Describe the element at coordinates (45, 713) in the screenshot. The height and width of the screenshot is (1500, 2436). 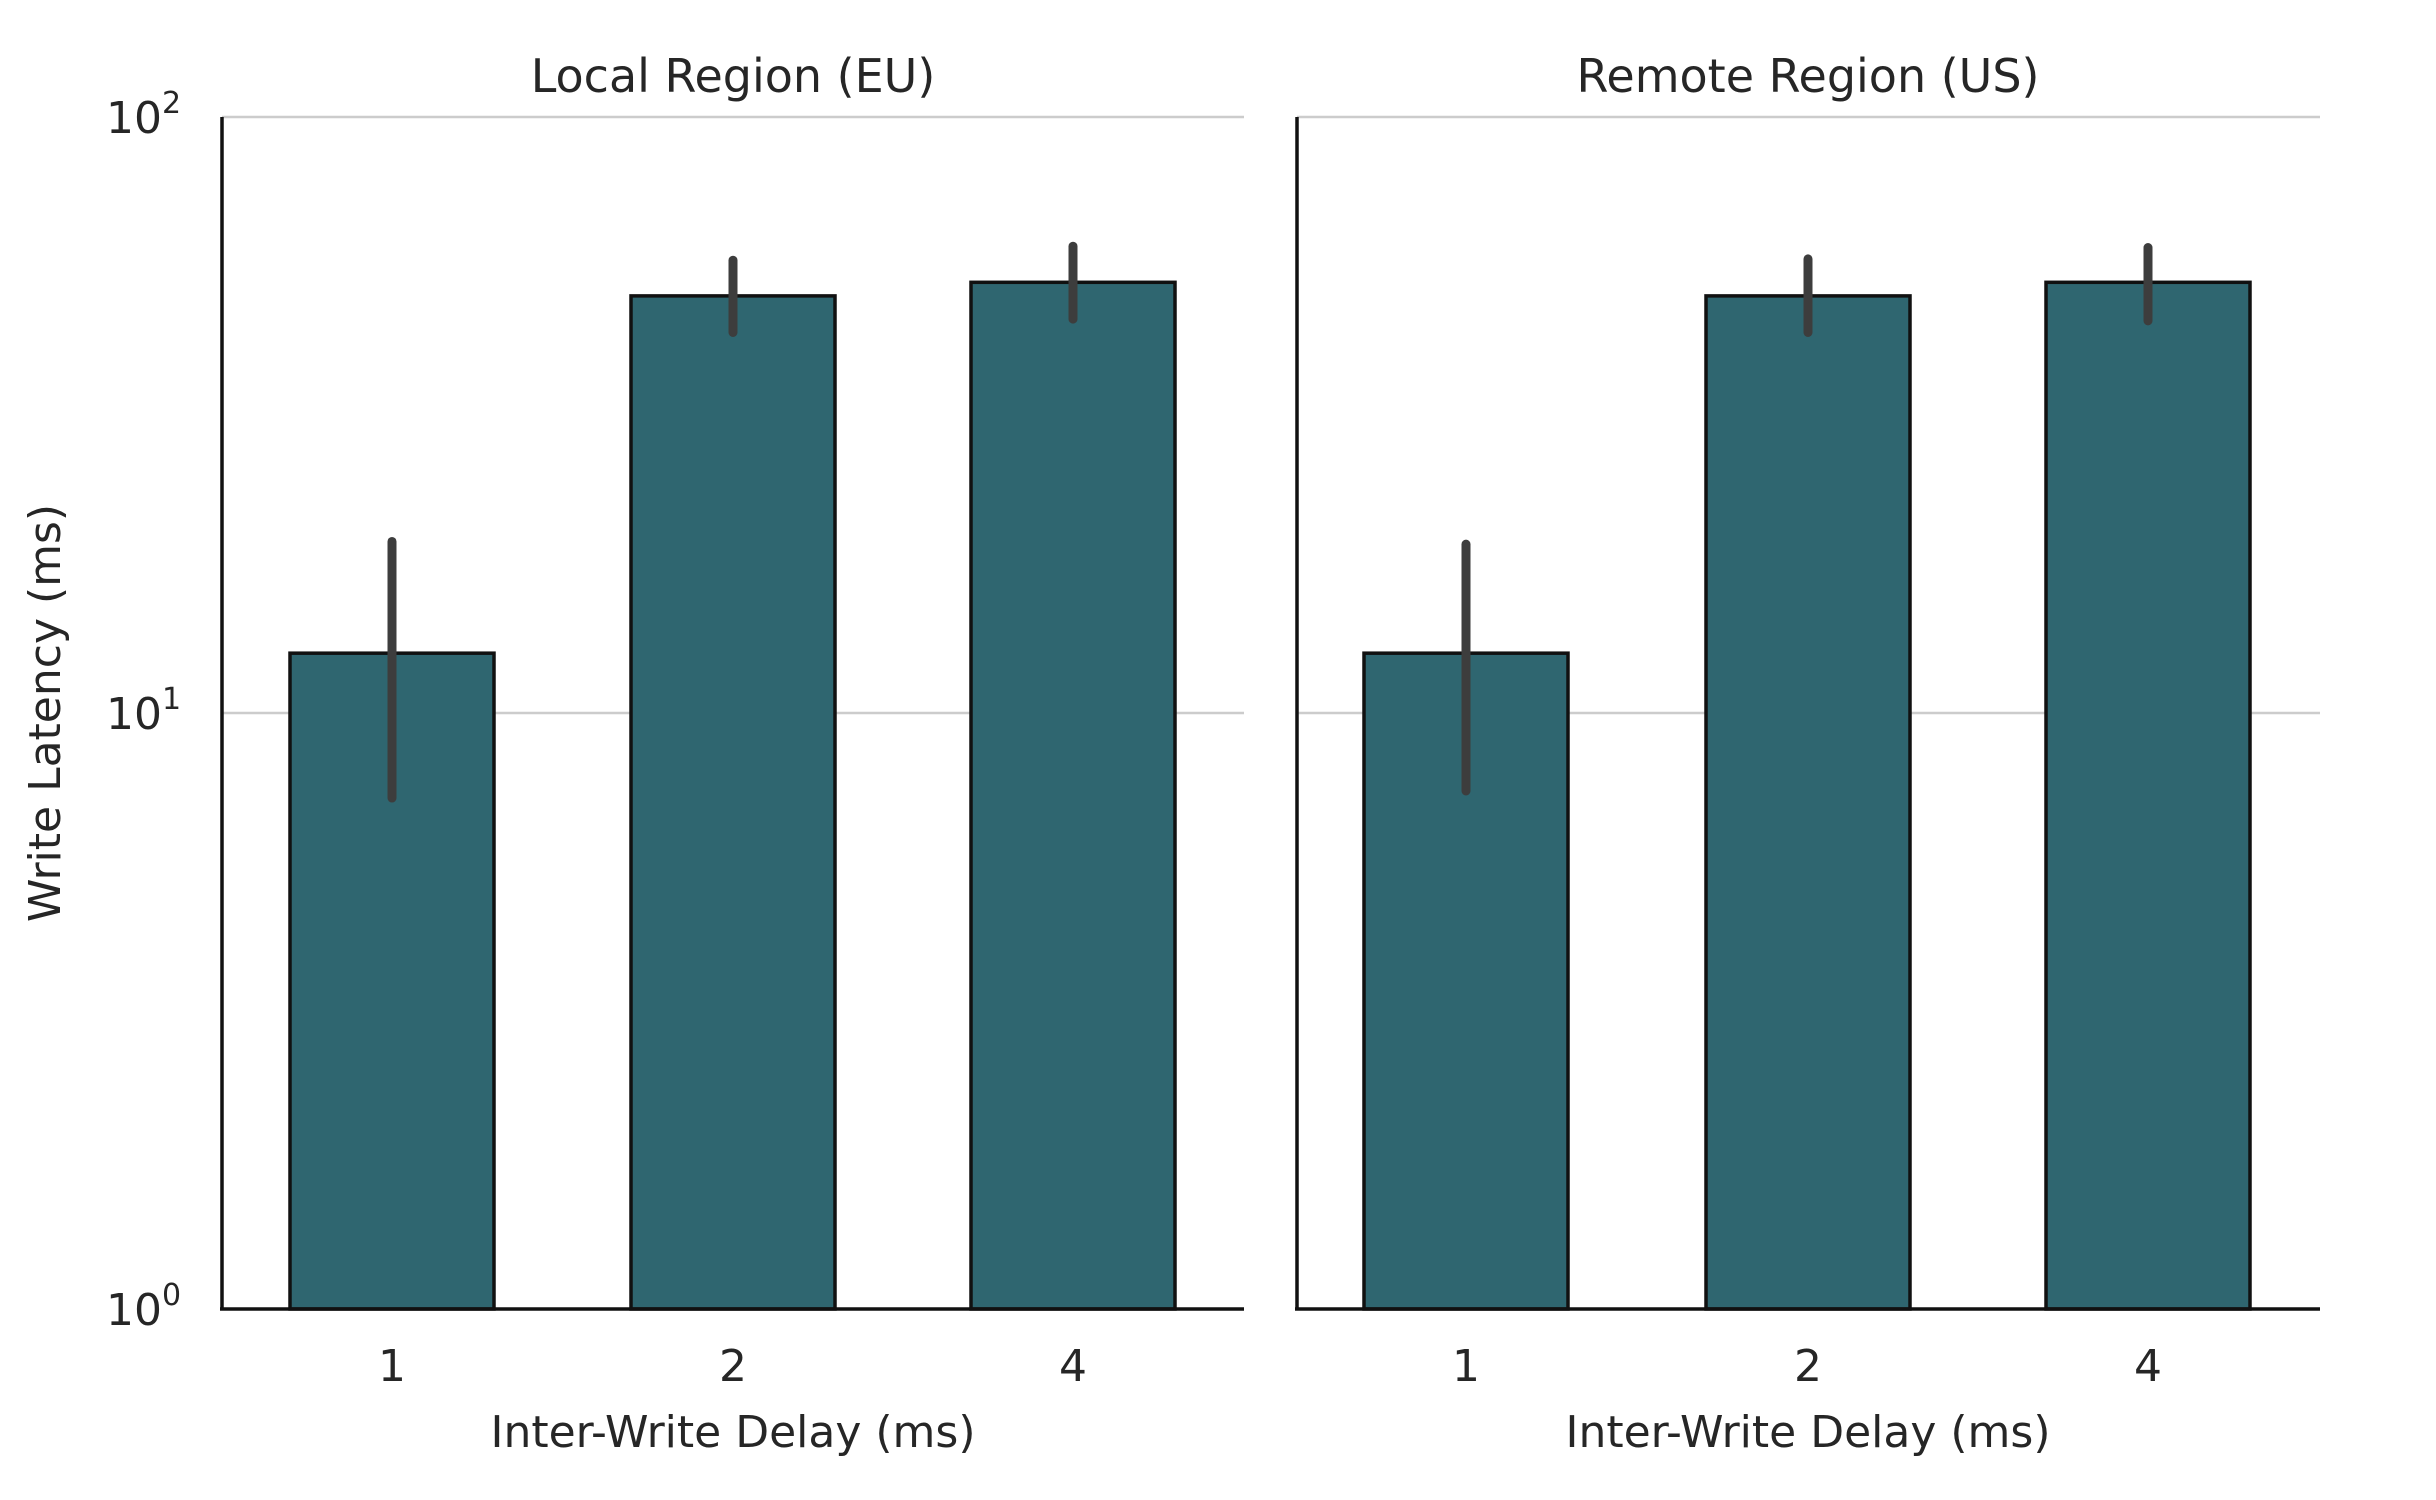
I see `y-axis-label: Write Latency (ms)` at that location.